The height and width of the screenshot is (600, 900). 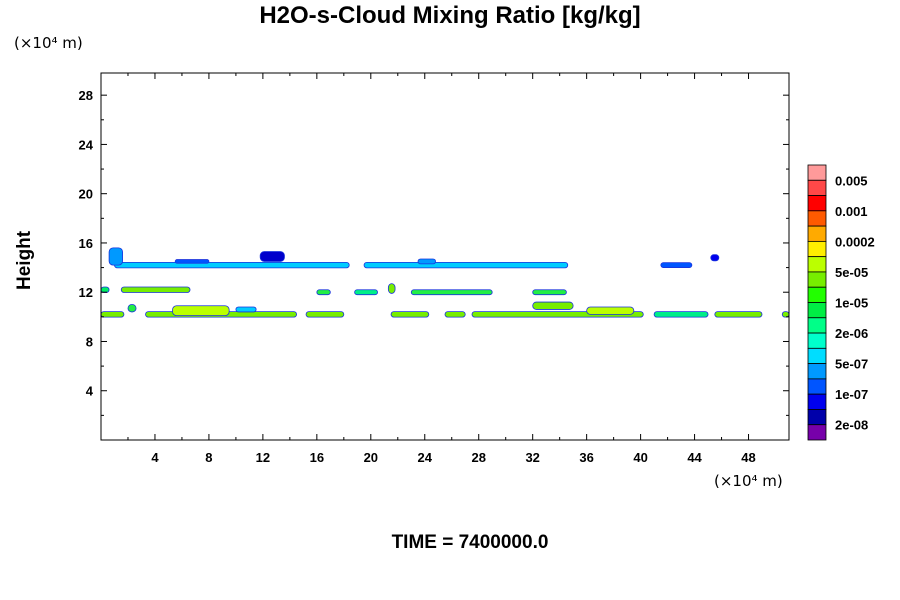 What do you see at coordinates (694, 457) in the screenshot?
I see `x-tick-label: 44` at bounding box center [694, 457].